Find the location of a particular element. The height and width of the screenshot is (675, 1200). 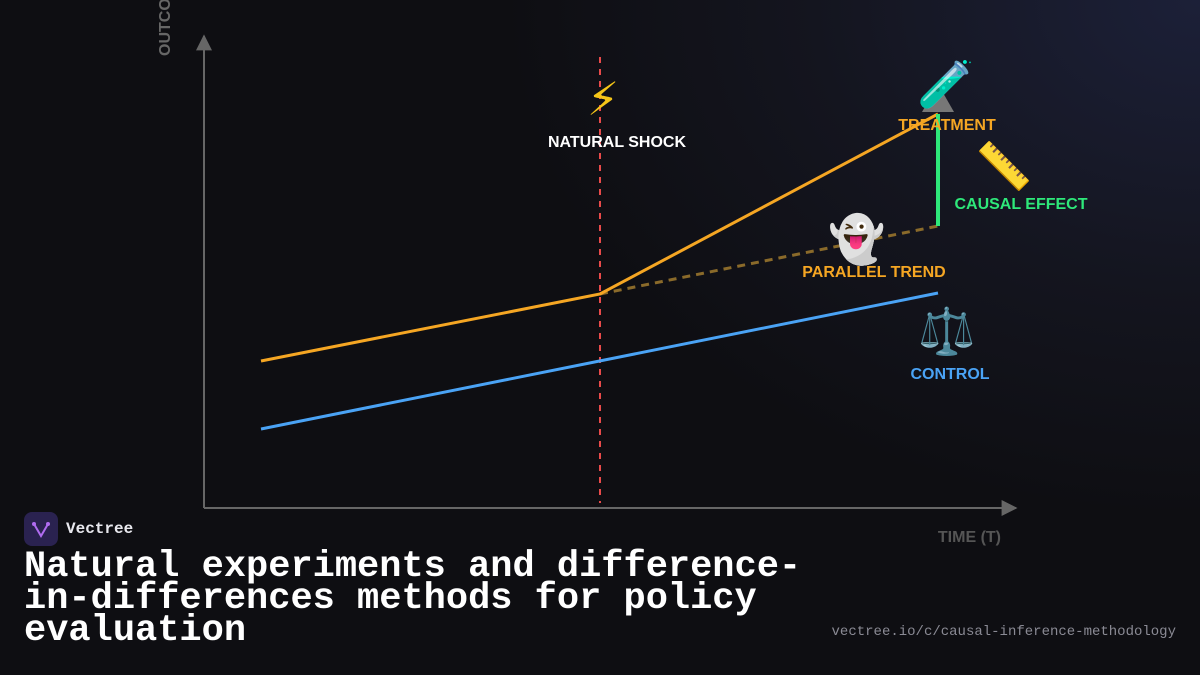

brand-logo is located at coordinates (41, 529).